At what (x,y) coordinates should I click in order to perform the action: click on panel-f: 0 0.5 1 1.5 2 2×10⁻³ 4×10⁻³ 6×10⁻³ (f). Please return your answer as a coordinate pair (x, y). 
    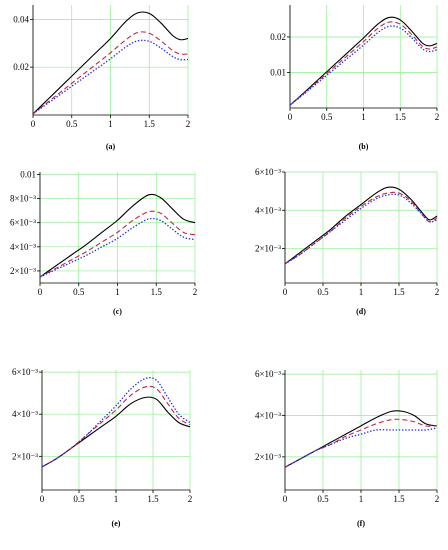
    Looking at the image, I should click on (347, 448).